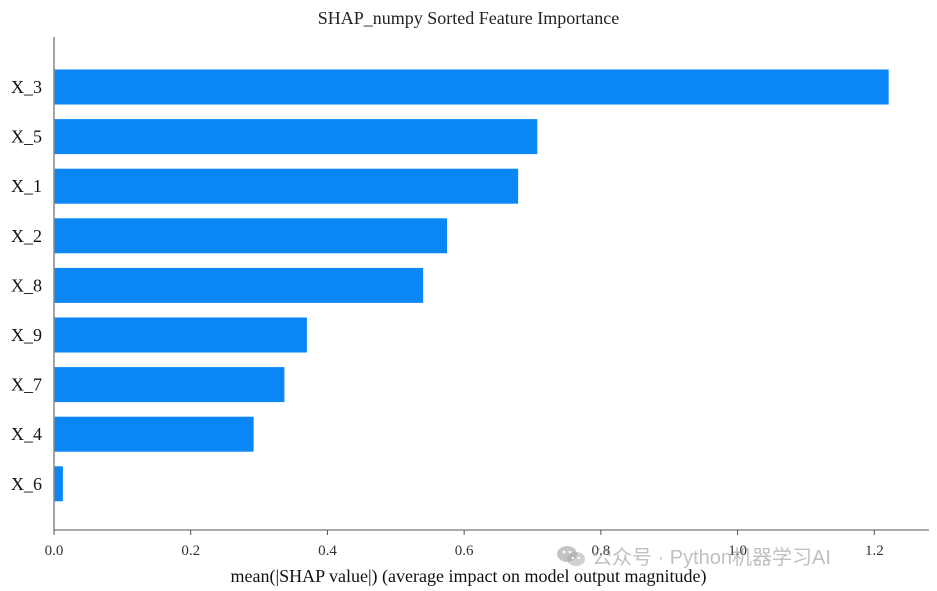 Image resolution: width=937 pixels, height=591 pixels. I want to click on x-ticks-group: 0.0 0.2 0.4 0.6 0.8 1.0 1.2, so click(464, 544).